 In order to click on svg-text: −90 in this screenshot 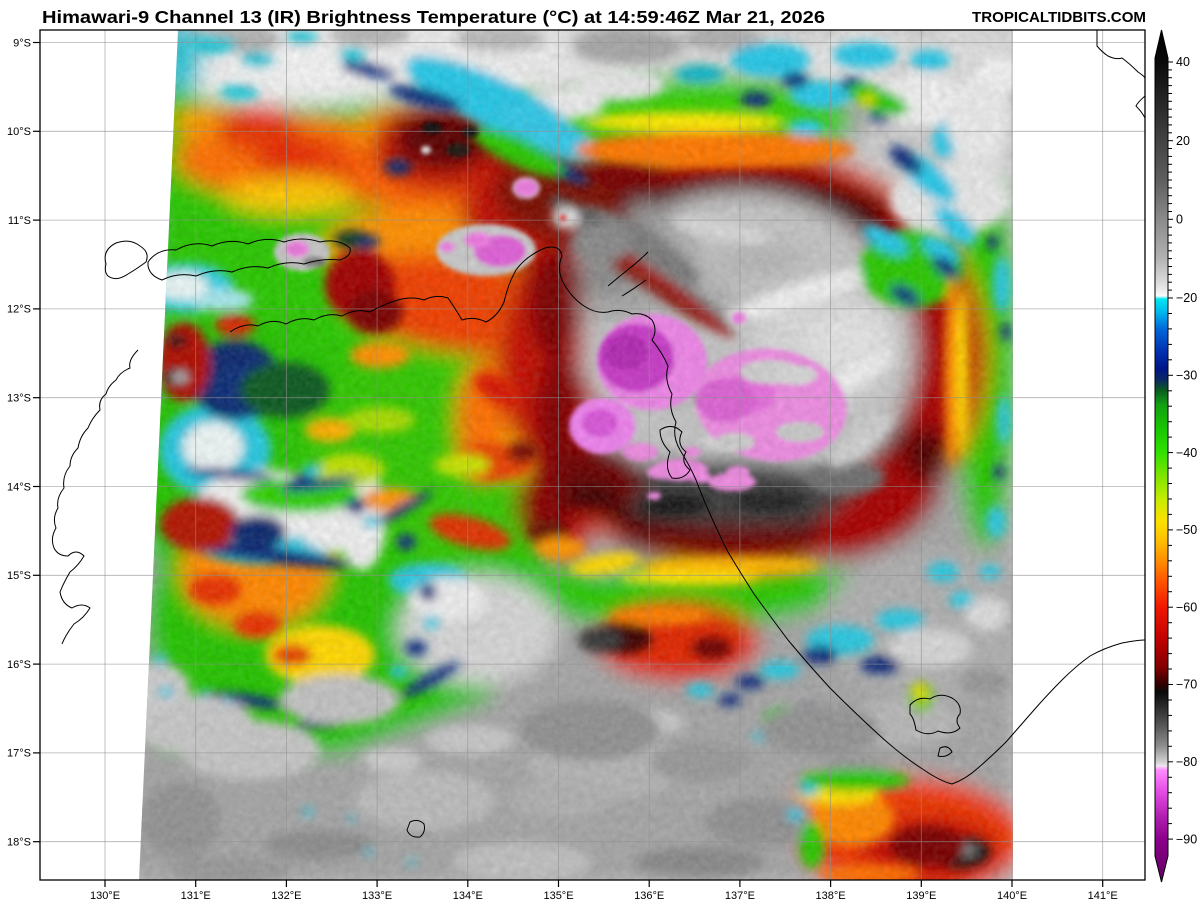, I will do `click(1186, 839)`.